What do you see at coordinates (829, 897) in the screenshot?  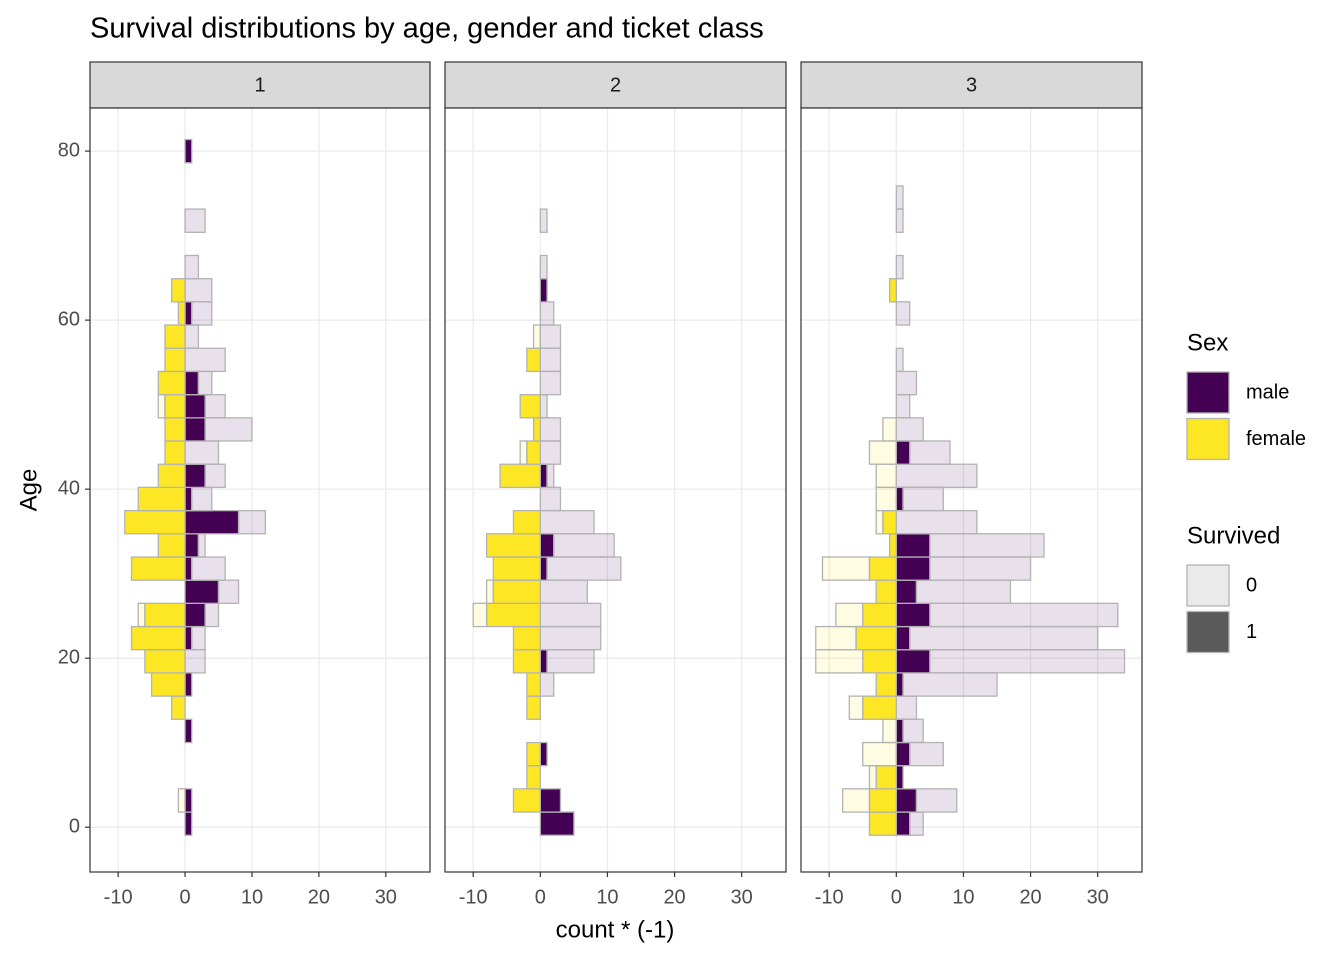 I see `x-tick-label: -10` at bounding box center [829, 897].